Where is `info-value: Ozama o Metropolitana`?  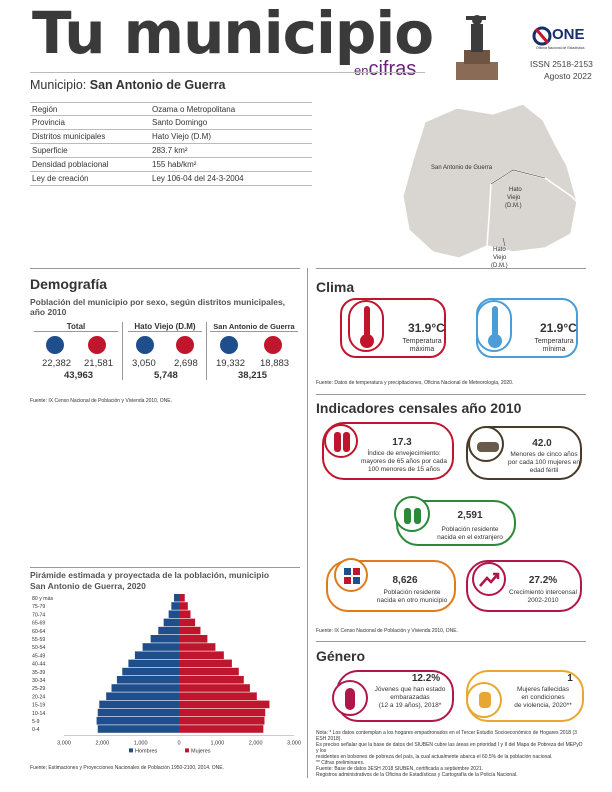 info-value: Ozama o Metropolitana is located at coordinates (194, 109).